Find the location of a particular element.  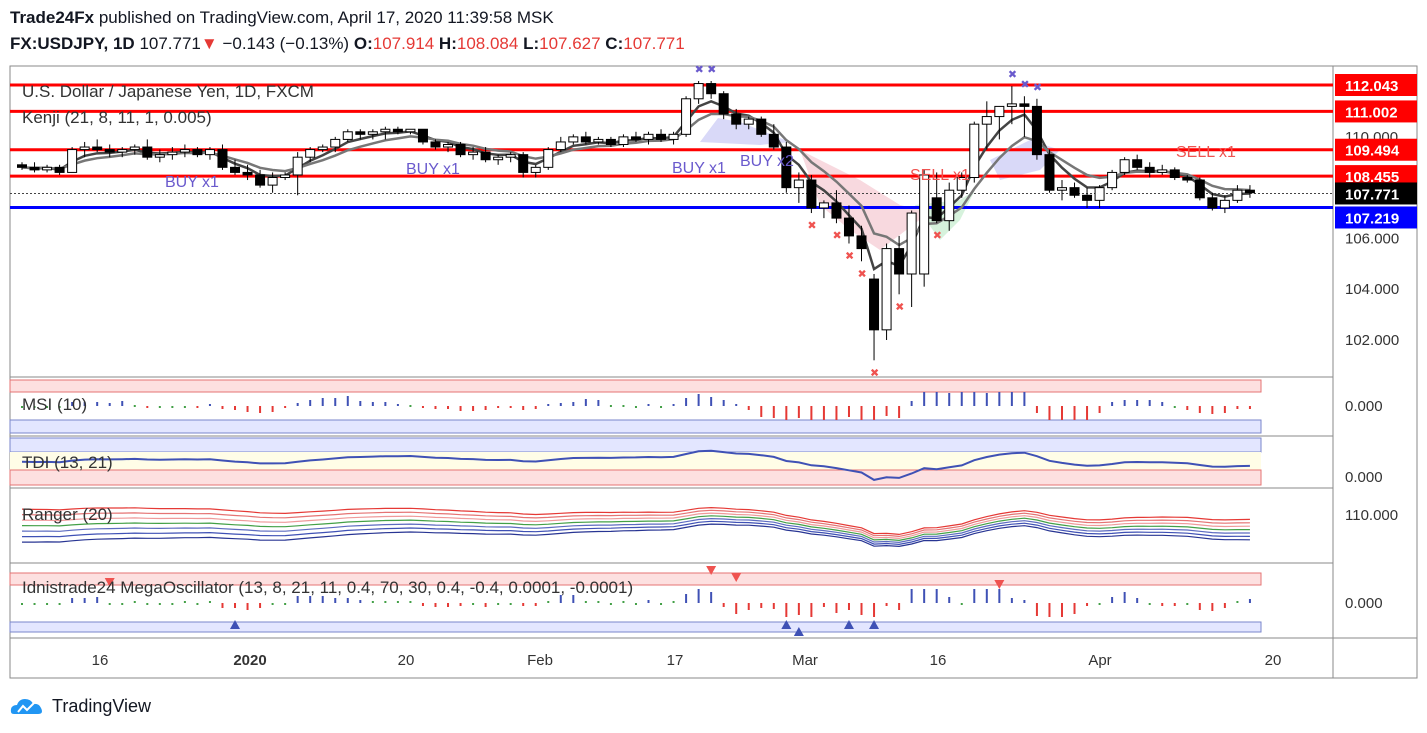

tradingview-branding: TradingView is located at coordinates (80, 706).